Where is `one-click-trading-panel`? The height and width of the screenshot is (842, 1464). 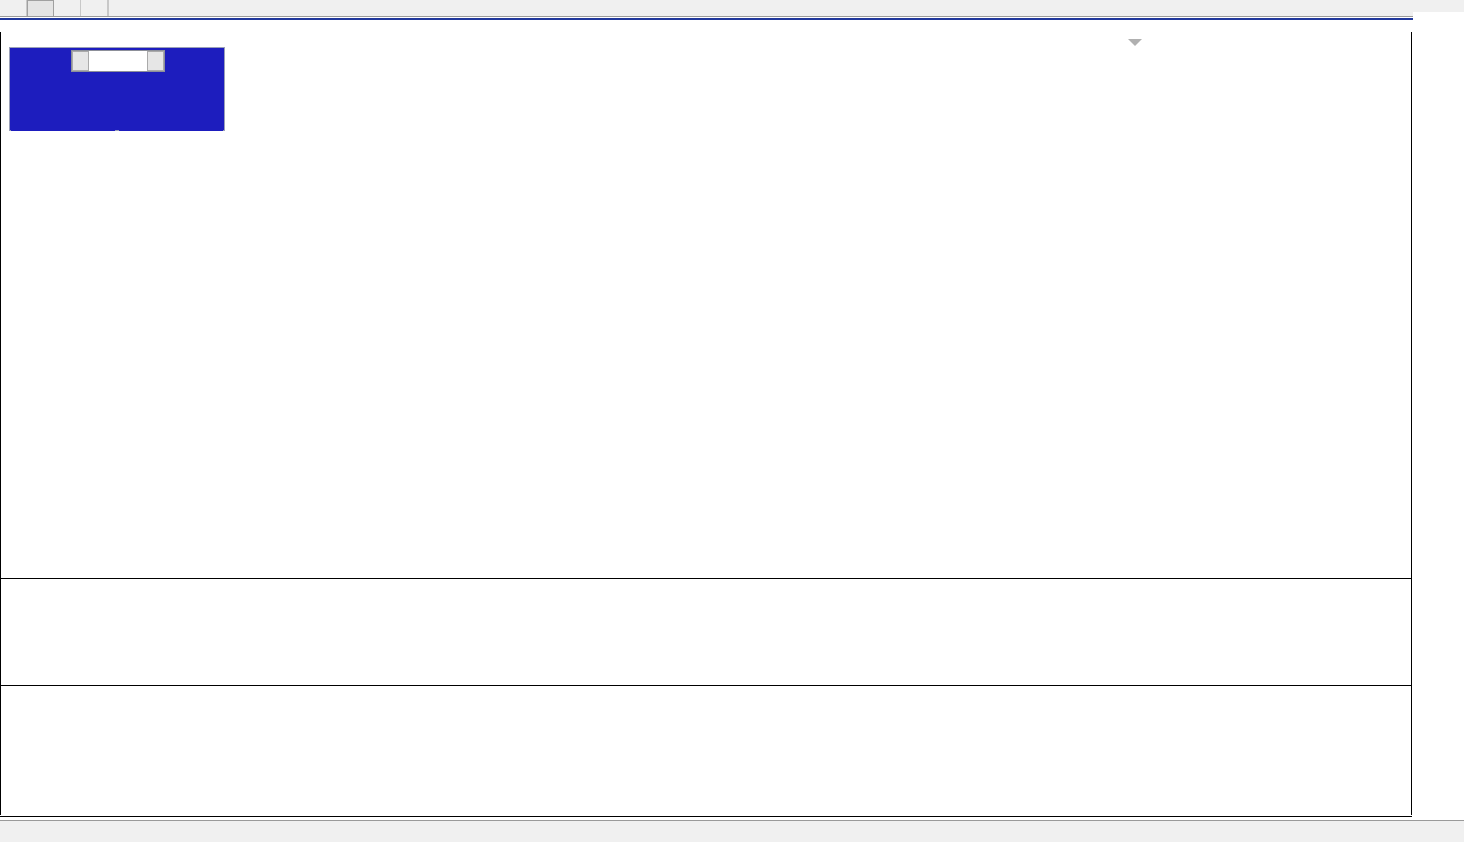 one-click-trading-panel is located at coordinates (117, 89).